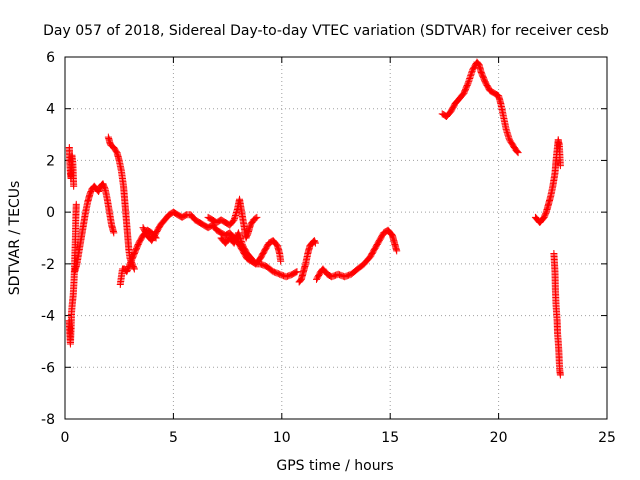 This screenshot has width=640, height=480. I want to click on y-tick-label: -2, so click(48, 265).